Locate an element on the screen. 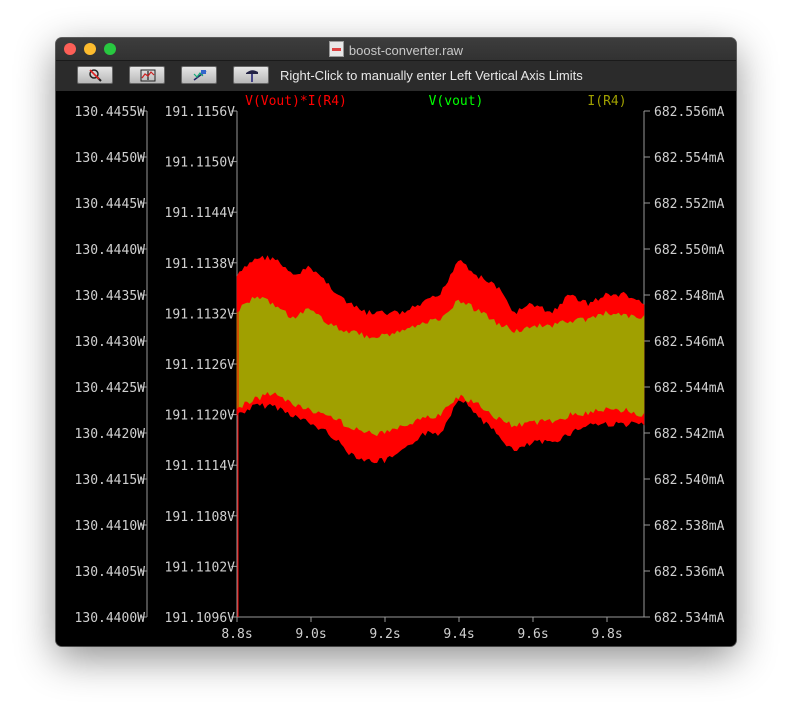  left-inner-axis-tick-label: 191.1102V is located at coordinates (200, 567).